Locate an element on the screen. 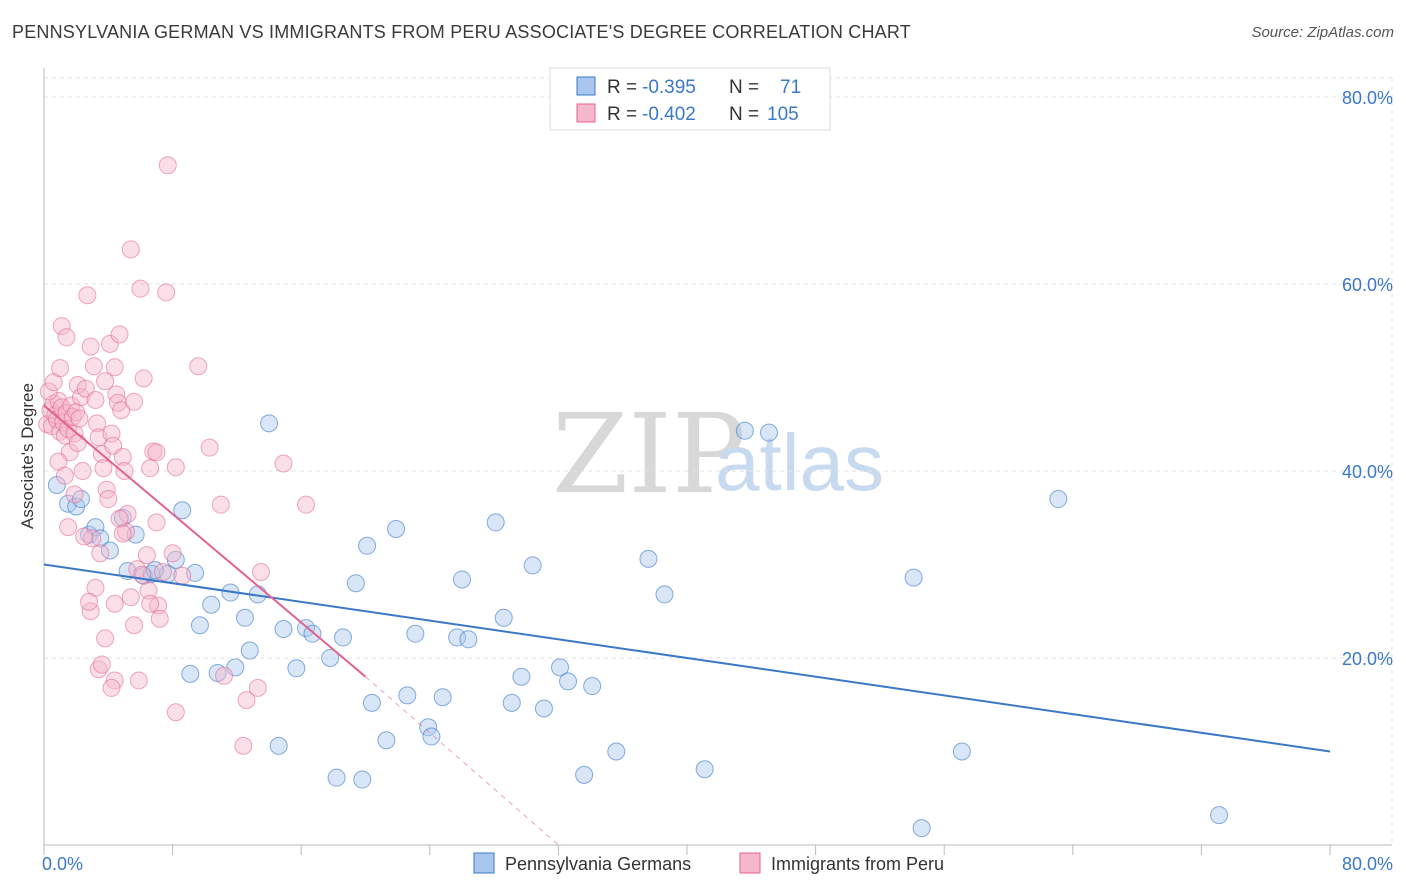 The height and width of the screenshot is (892, 1406). stats-legend-box is located at coordinates (690, 99).